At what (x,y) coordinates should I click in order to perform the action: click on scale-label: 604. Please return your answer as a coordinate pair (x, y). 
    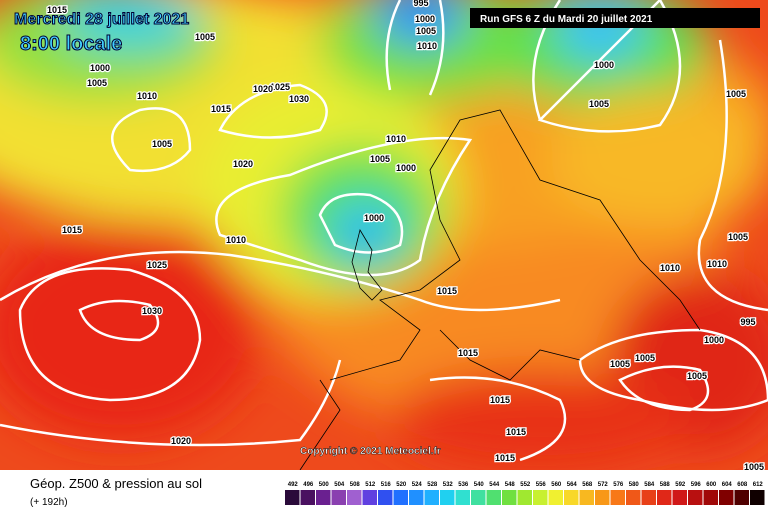
    Looking at the image, I should click on (727, 485).